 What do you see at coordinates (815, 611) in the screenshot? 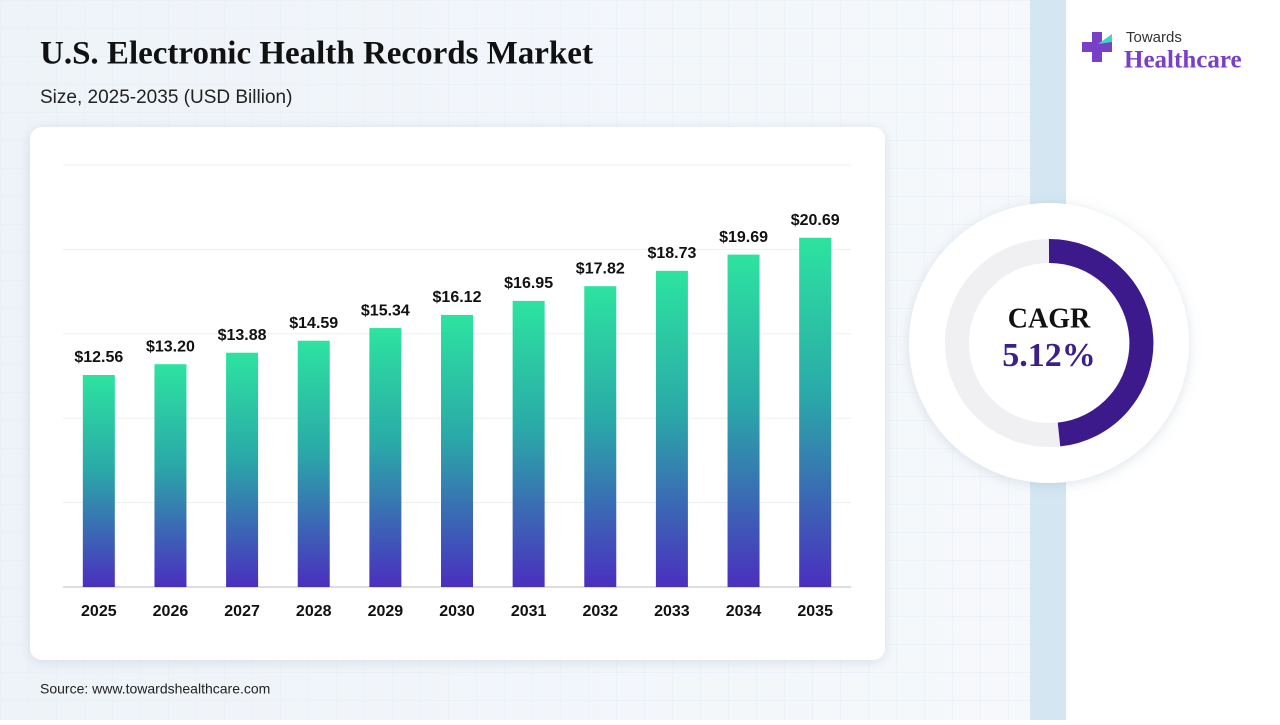
I see `x-tick-label: 2035` at bounding box center [815, 611].